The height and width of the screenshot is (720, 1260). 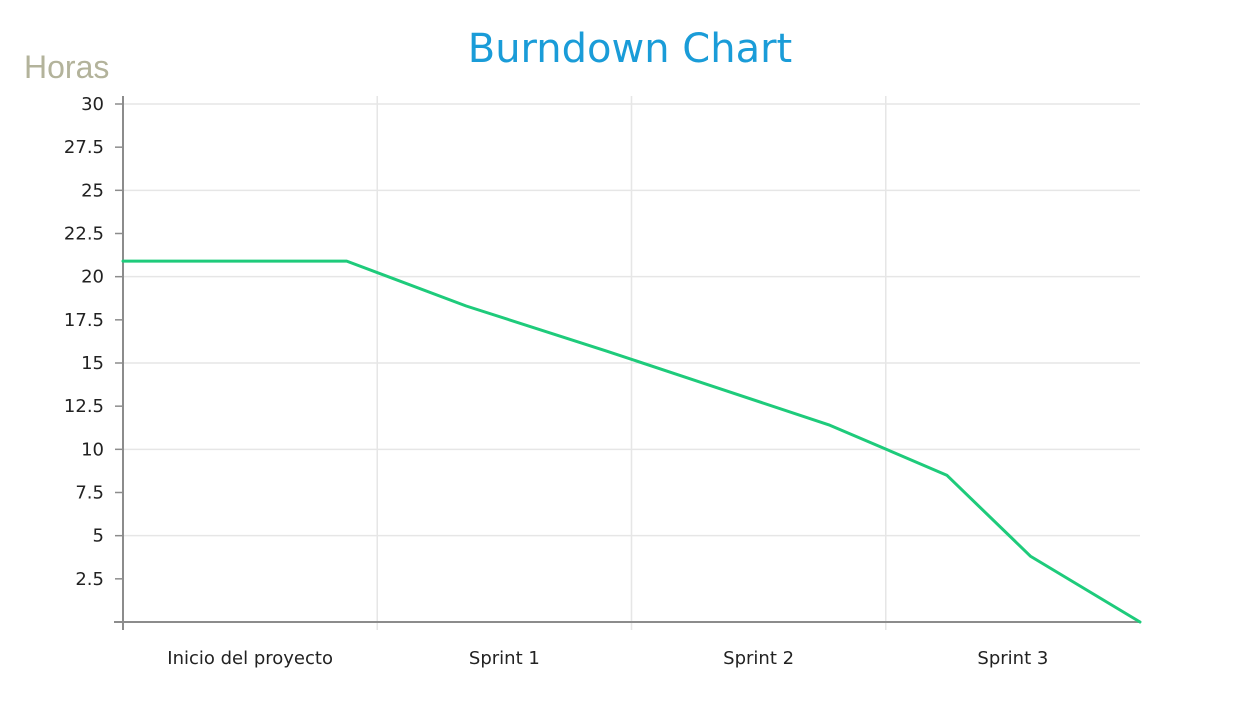 What do you see at coordinates (84, 147) in the screenshot?
I see `y-tick-label: 27.5` at bounding box center [84, 147].